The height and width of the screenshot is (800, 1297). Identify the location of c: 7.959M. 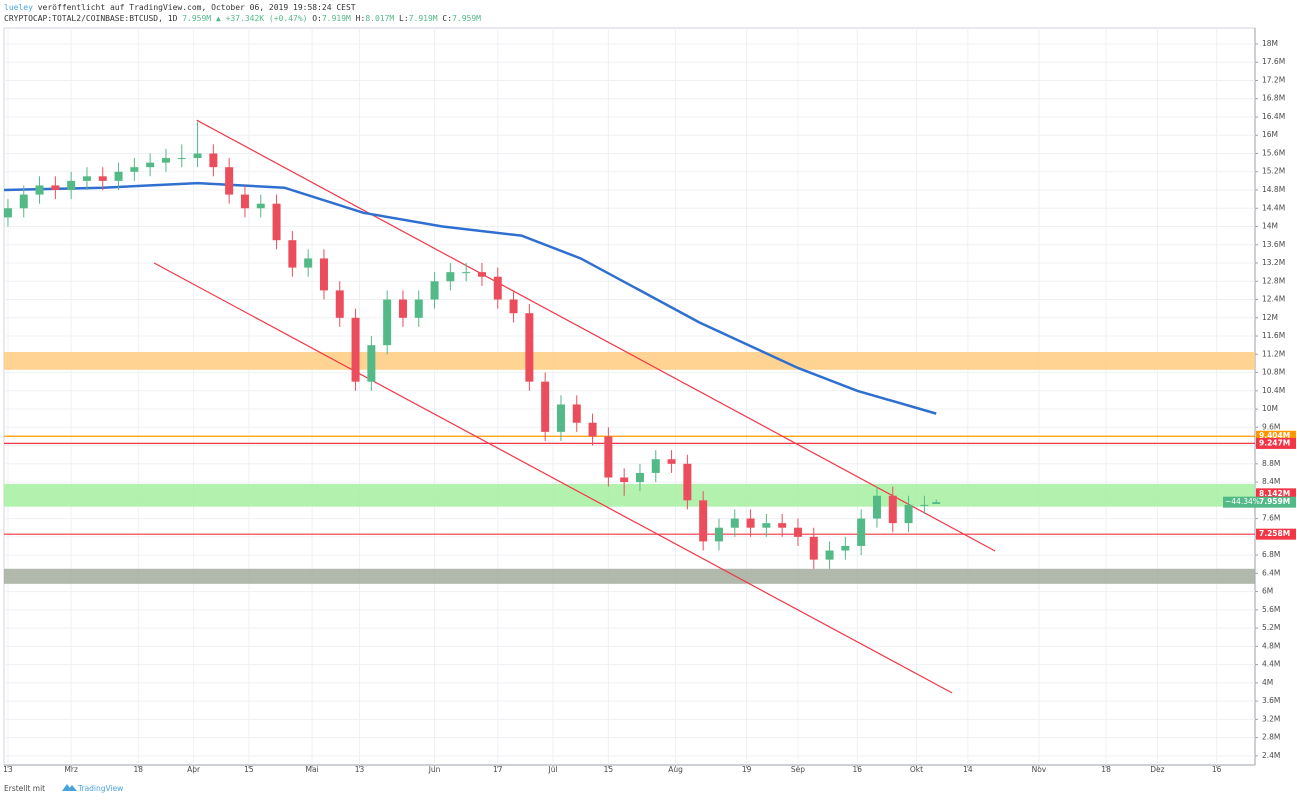
(466, 18).